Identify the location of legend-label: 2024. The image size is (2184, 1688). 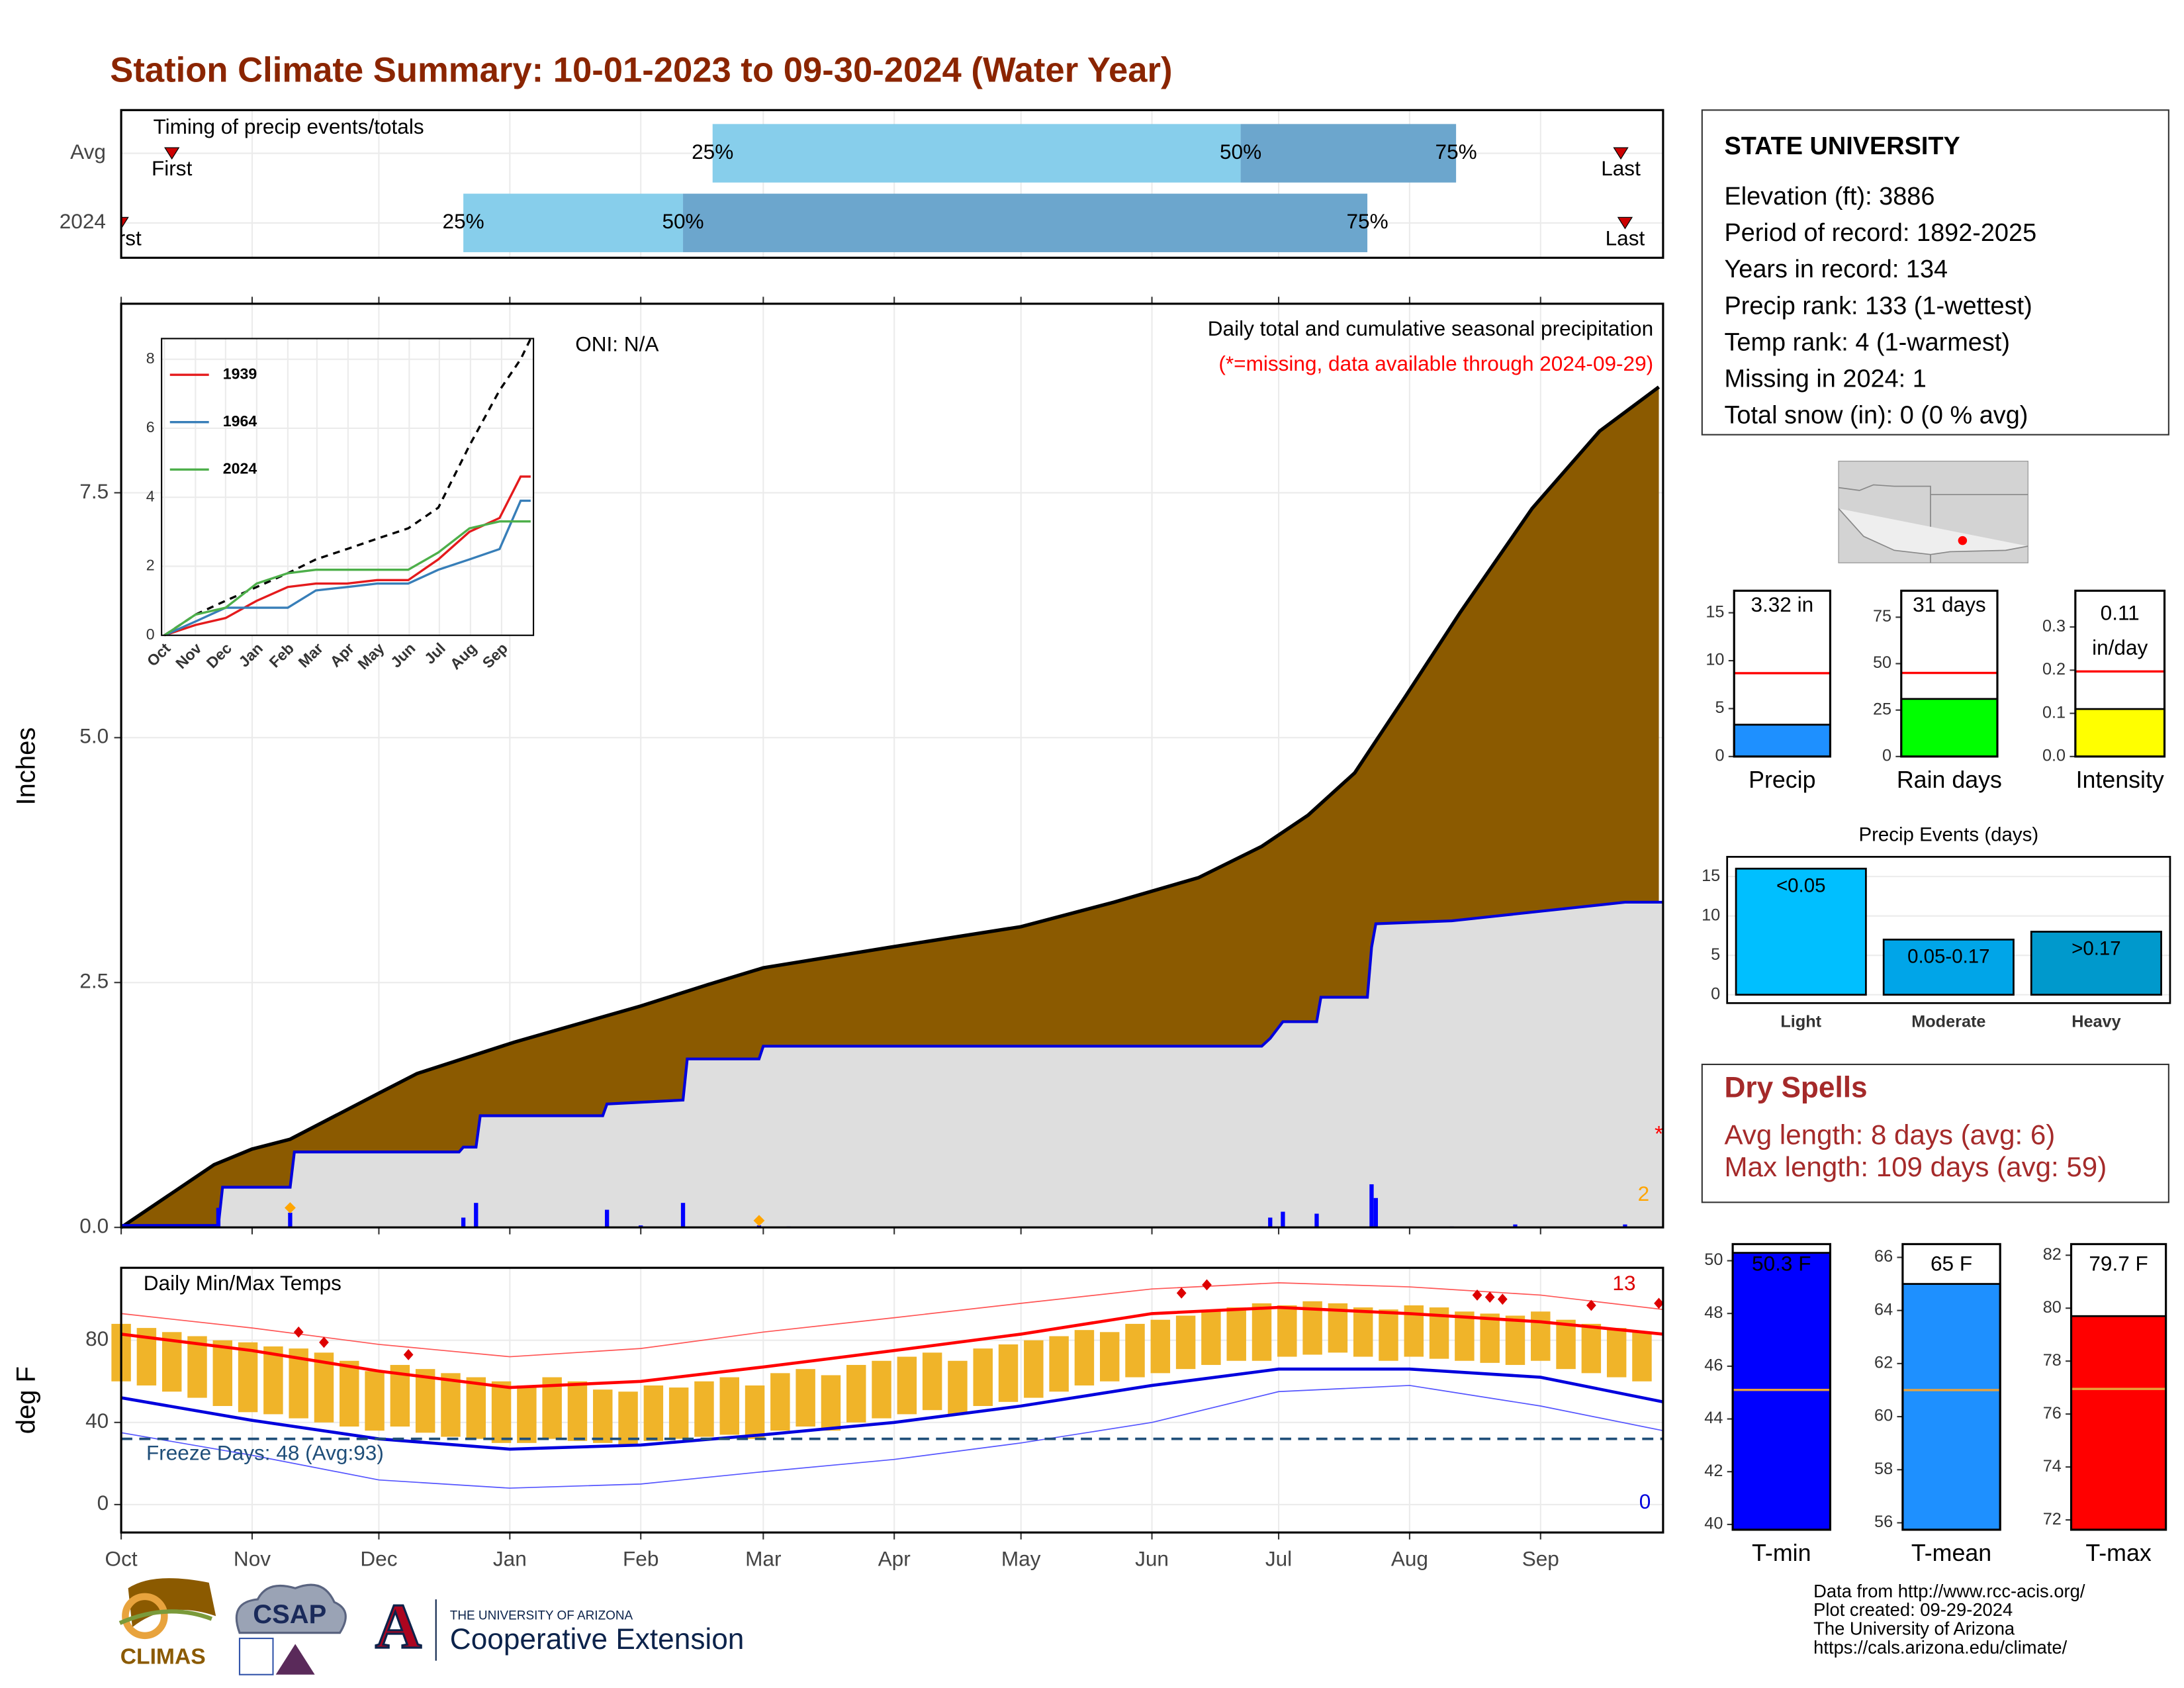
(240, 468).